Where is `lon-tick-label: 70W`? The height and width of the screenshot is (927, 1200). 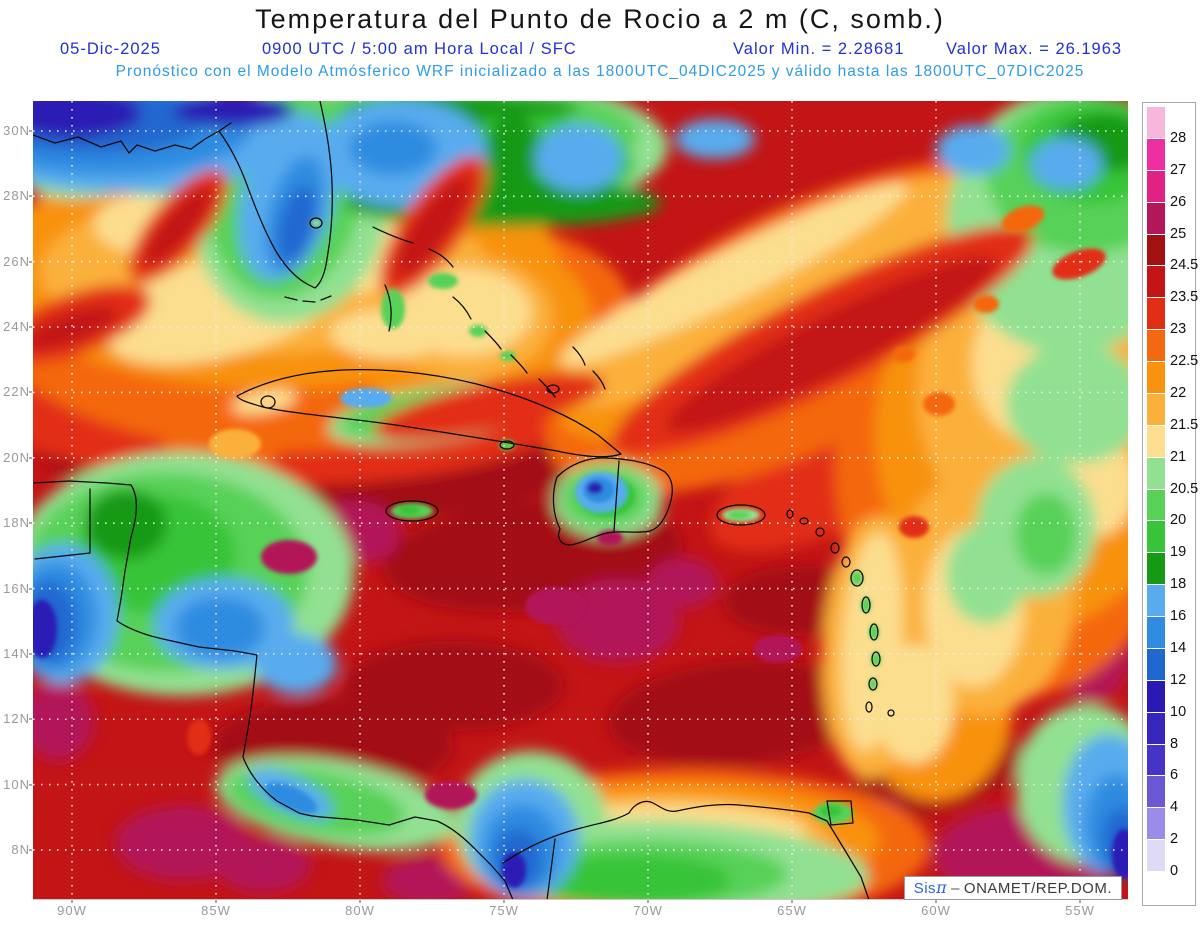
lon-tick-label: 70W is located at coordinates (648, 910).